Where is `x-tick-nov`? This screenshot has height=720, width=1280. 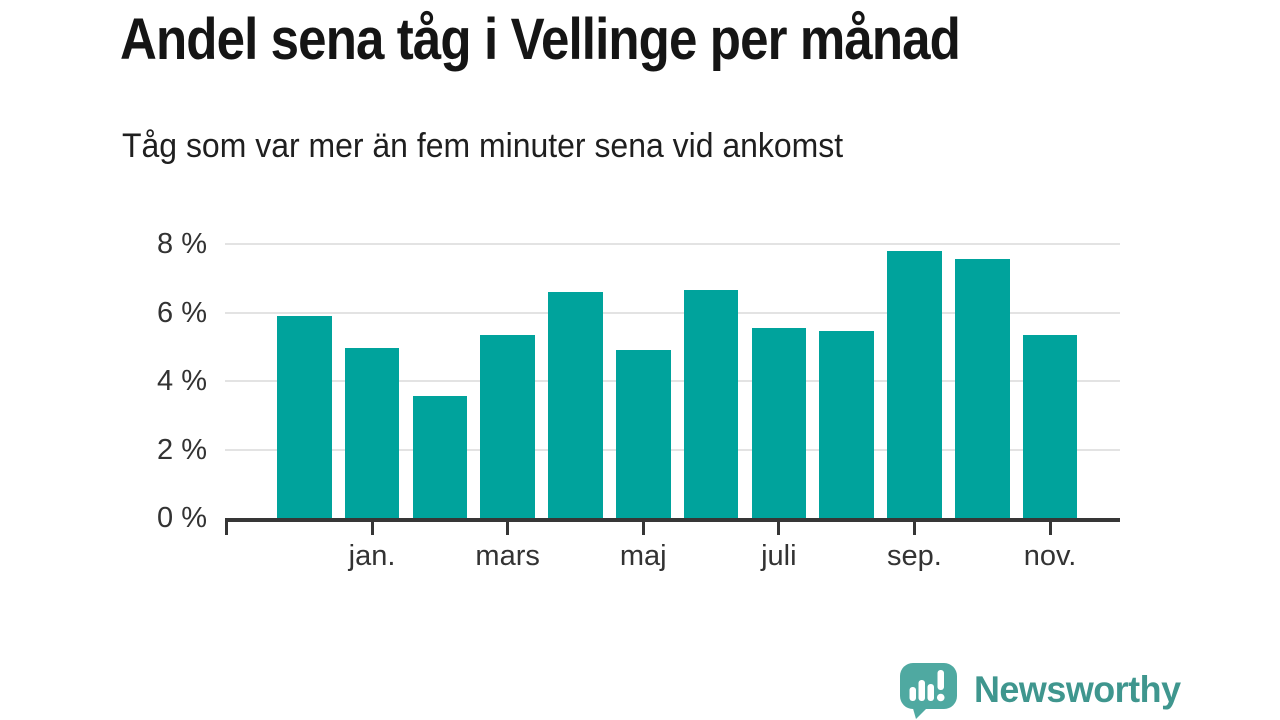 x-tick-nov is located at coordinates (1050, 528).